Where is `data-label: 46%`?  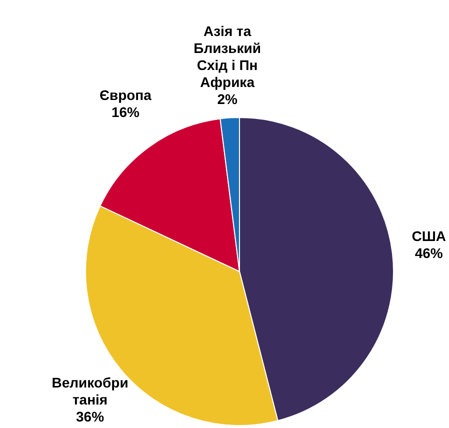
data-label: 46% is located at coordinates (429, 253).